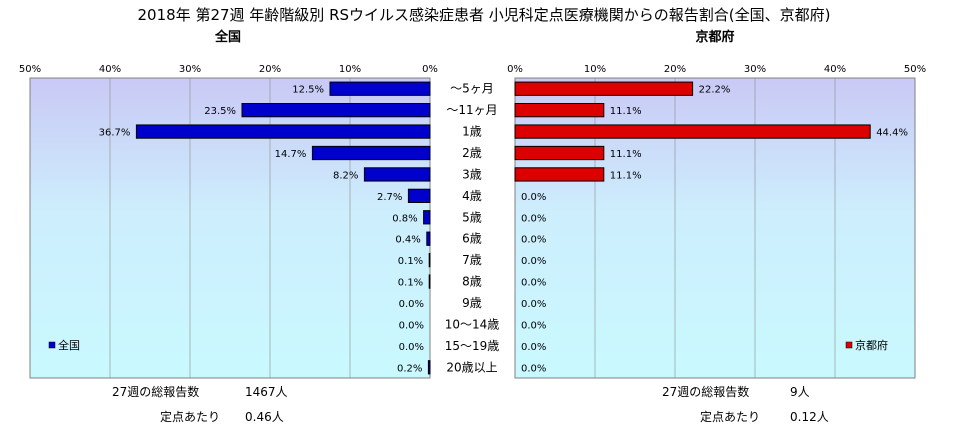 The width and height of the screenshot is (968, 431). Describe the element at coordinates (472, 89) in the screenshot. I see `age-category-label: ～5ヶ月` at that location.